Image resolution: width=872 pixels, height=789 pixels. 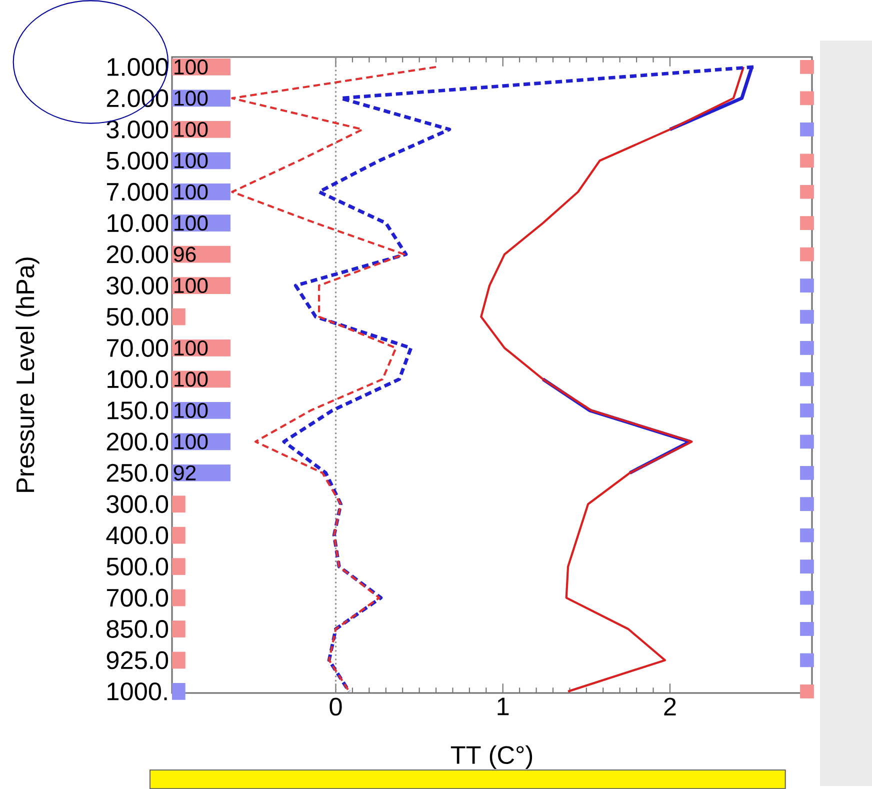 What do you see at coordinates (138, 379) in the screenshot?
I see `y-tick-label: 100.0` at bounding box center [138, 379].